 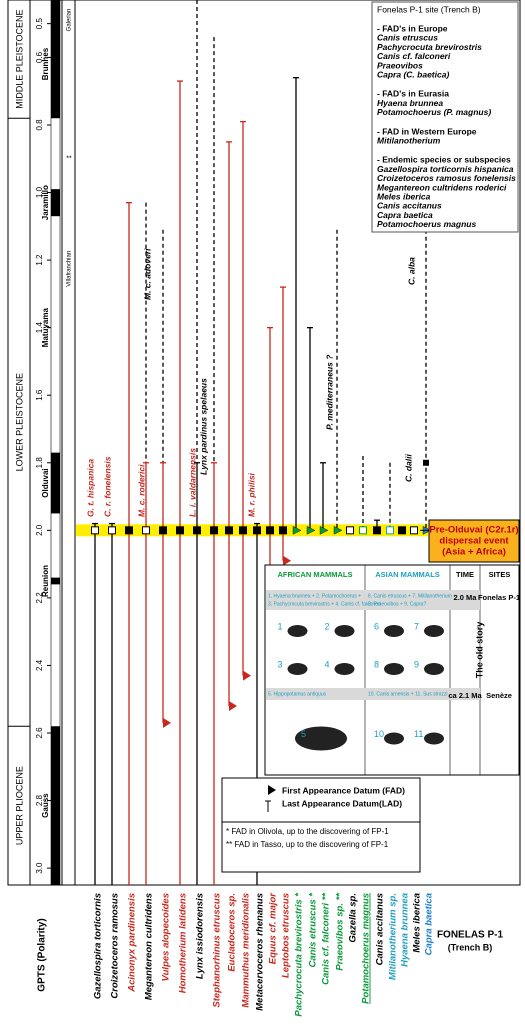 I want to click on footer: (Trench B), so click(x=470, y=947).